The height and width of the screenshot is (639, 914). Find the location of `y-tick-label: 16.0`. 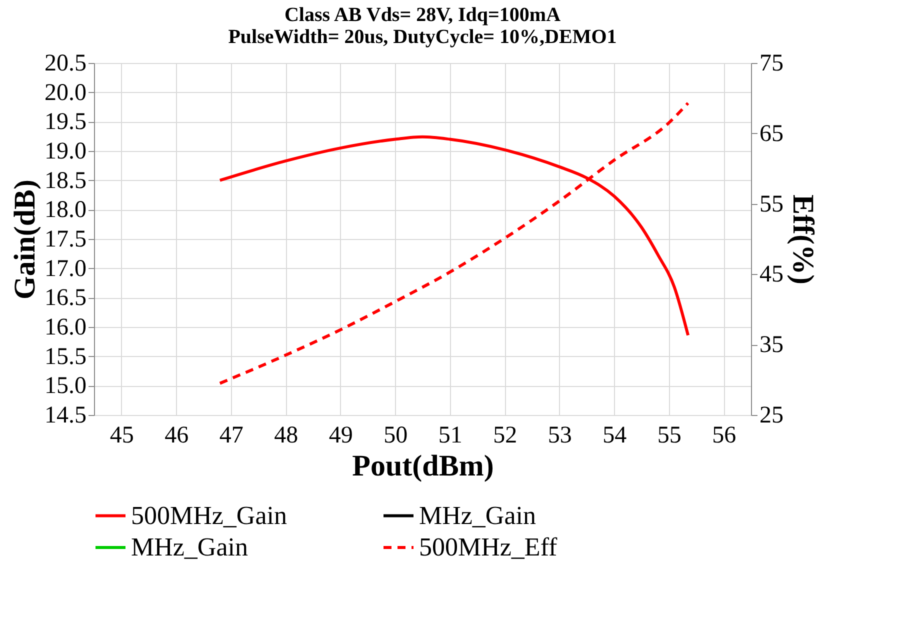

y-tick-label: 16.0 is located at coordinates (65, 327).